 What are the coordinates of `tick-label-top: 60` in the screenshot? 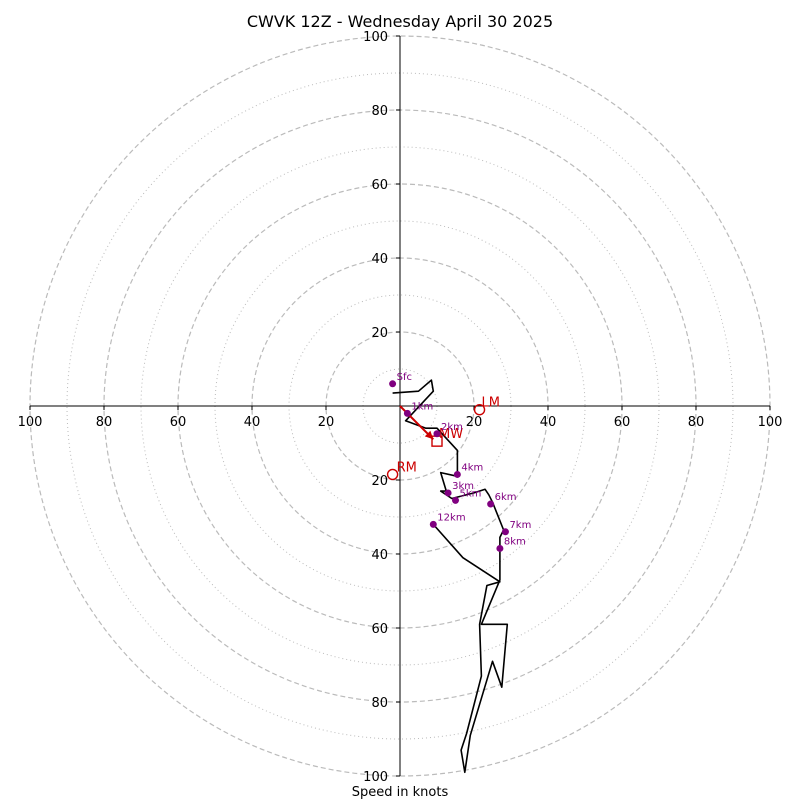 It's located at (379, 185).